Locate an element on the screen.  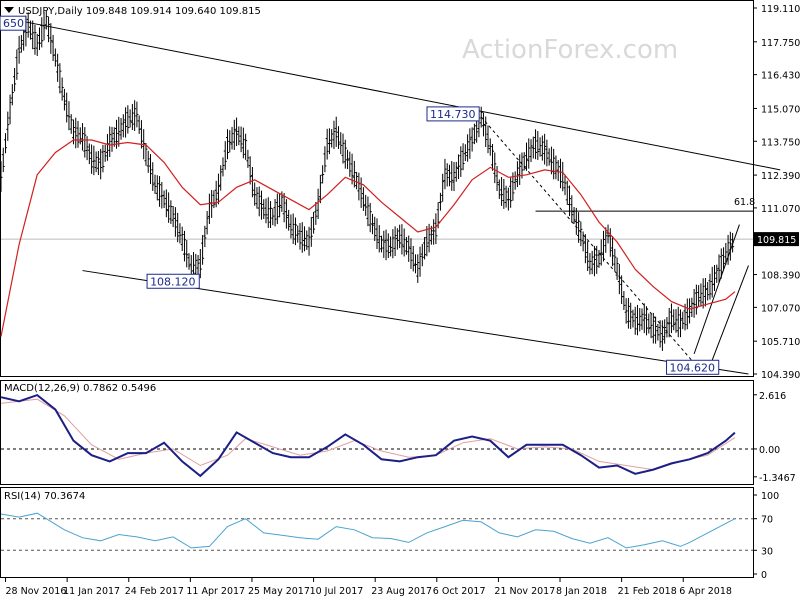
price-label-text: 108.120 is located at coordinates (173, 281).